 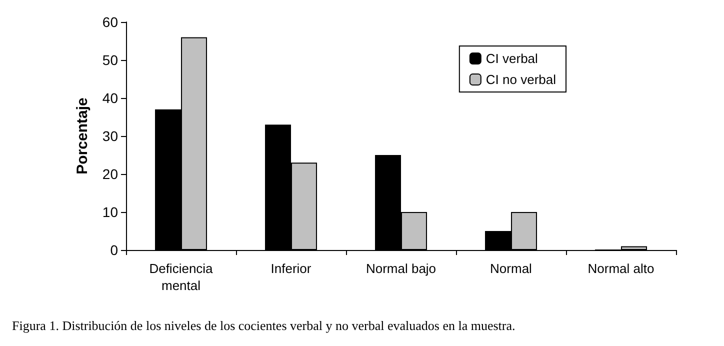 I want to click on legend-label: CI no verbal, so click(x=521, y=79).